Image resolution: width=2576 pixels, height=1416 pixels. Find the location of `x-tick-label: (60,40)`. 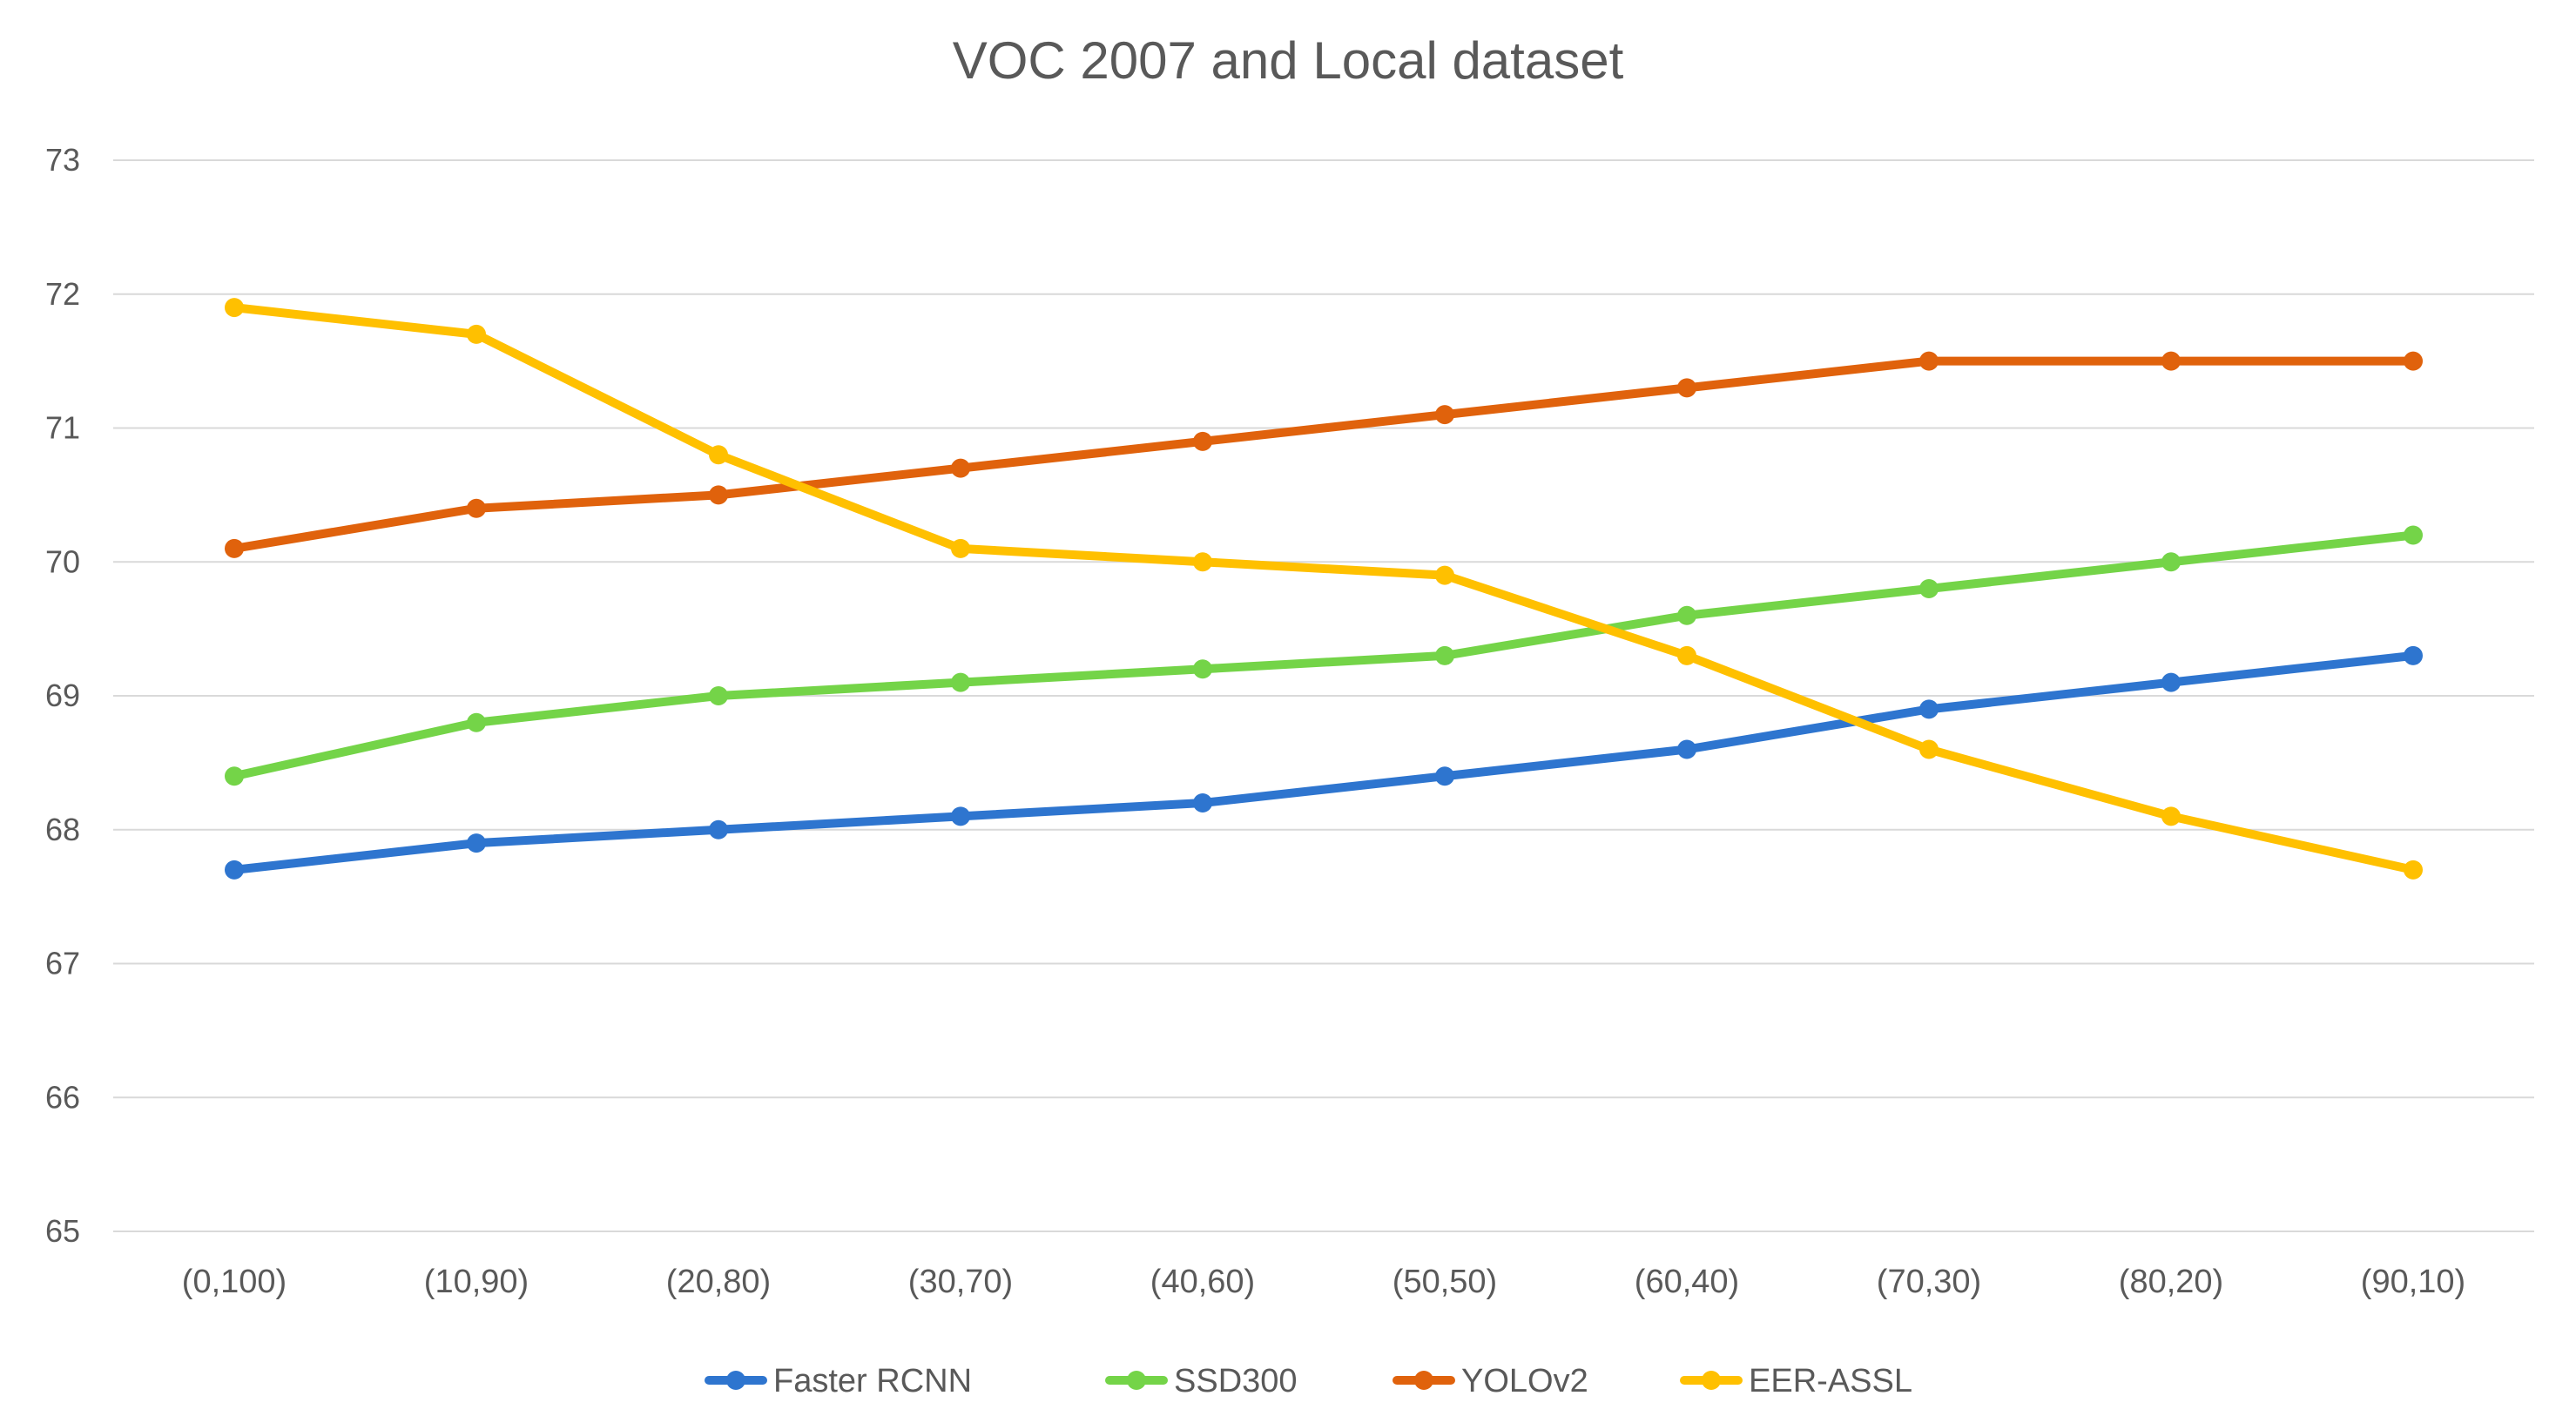

x-tick-label: (60,40) is located at coordinates (1687, 1282).